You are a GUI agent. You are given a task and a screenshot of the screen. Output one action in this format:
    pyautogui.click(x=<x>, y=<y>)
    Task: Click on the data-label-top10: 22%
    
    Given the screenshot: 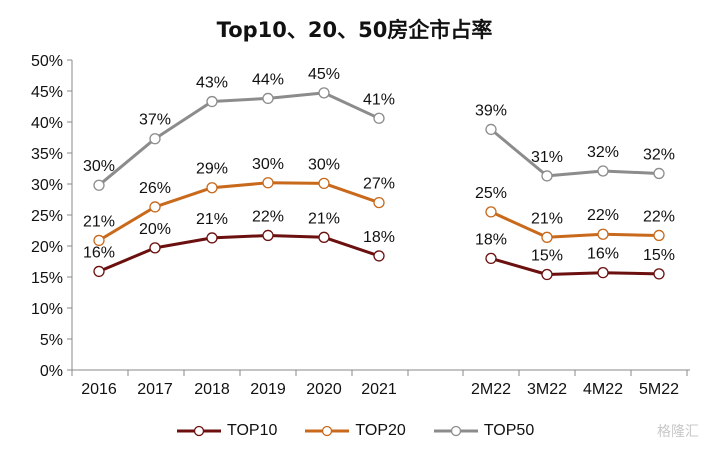 What is the action you would take?
    pyautogui.click(x=268, y=216)
    